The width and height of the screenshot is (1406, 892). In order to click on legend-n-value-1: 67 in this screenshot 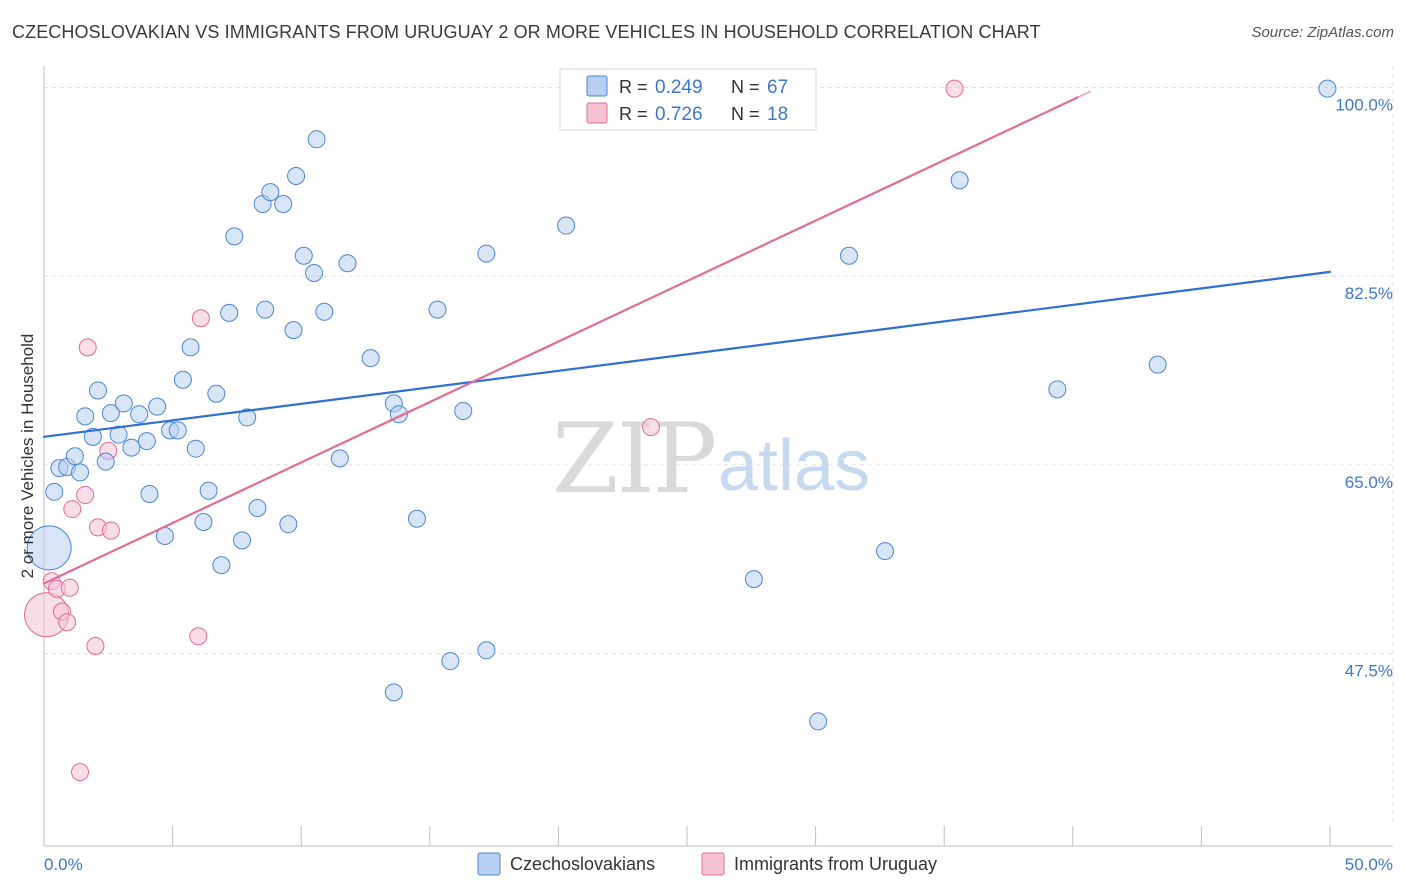, I will do `click(777, 87)`.